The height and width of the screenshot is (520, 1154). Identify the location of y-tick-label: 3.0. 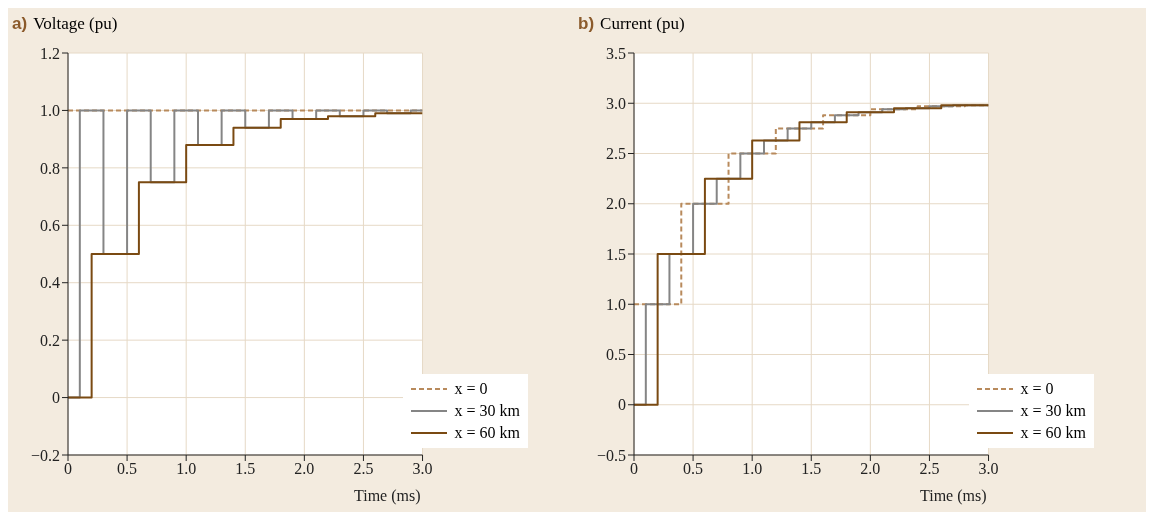
(616, 103).